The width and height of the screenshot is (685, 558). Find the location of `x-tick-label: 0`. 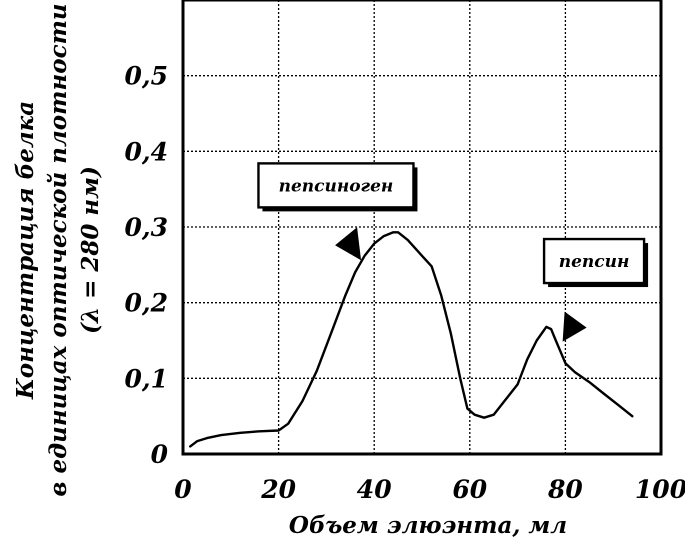

x-tick-label: 0 is located at coordinates (183, 489).